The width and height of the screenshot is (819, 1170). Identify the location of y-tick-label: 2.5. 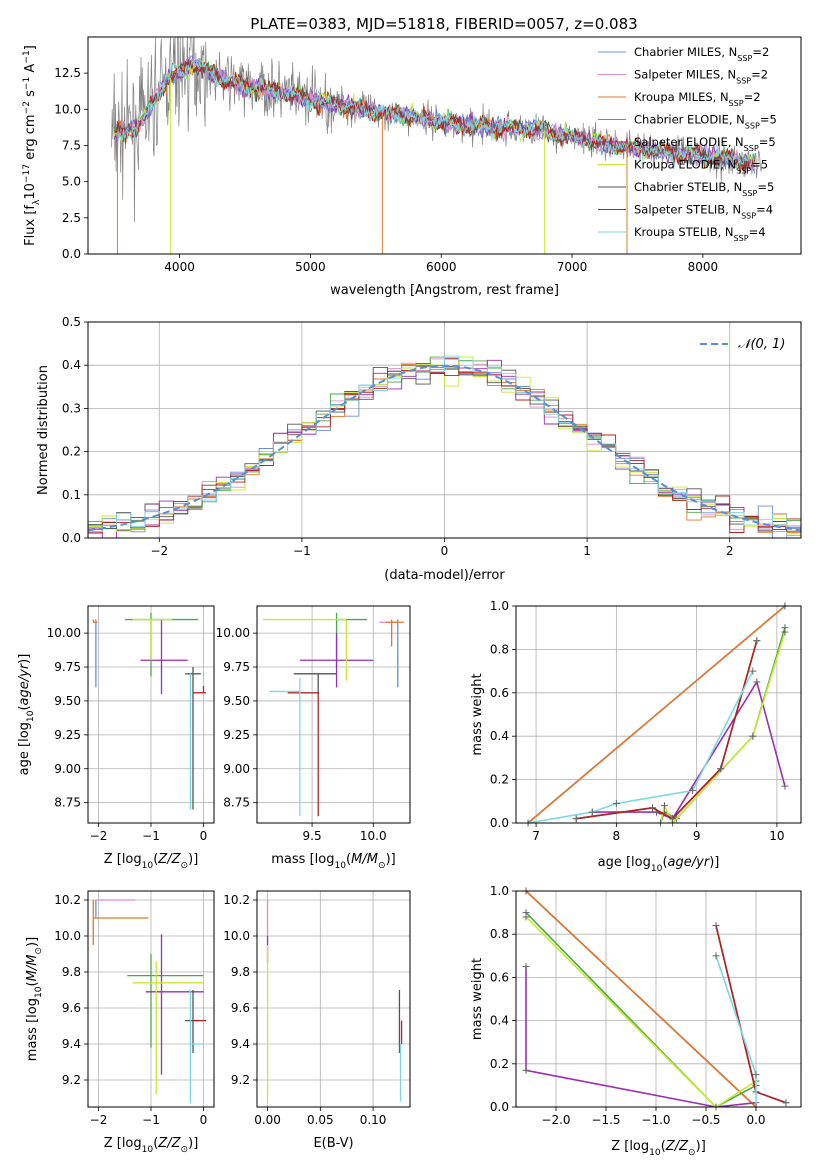
(71, 218).